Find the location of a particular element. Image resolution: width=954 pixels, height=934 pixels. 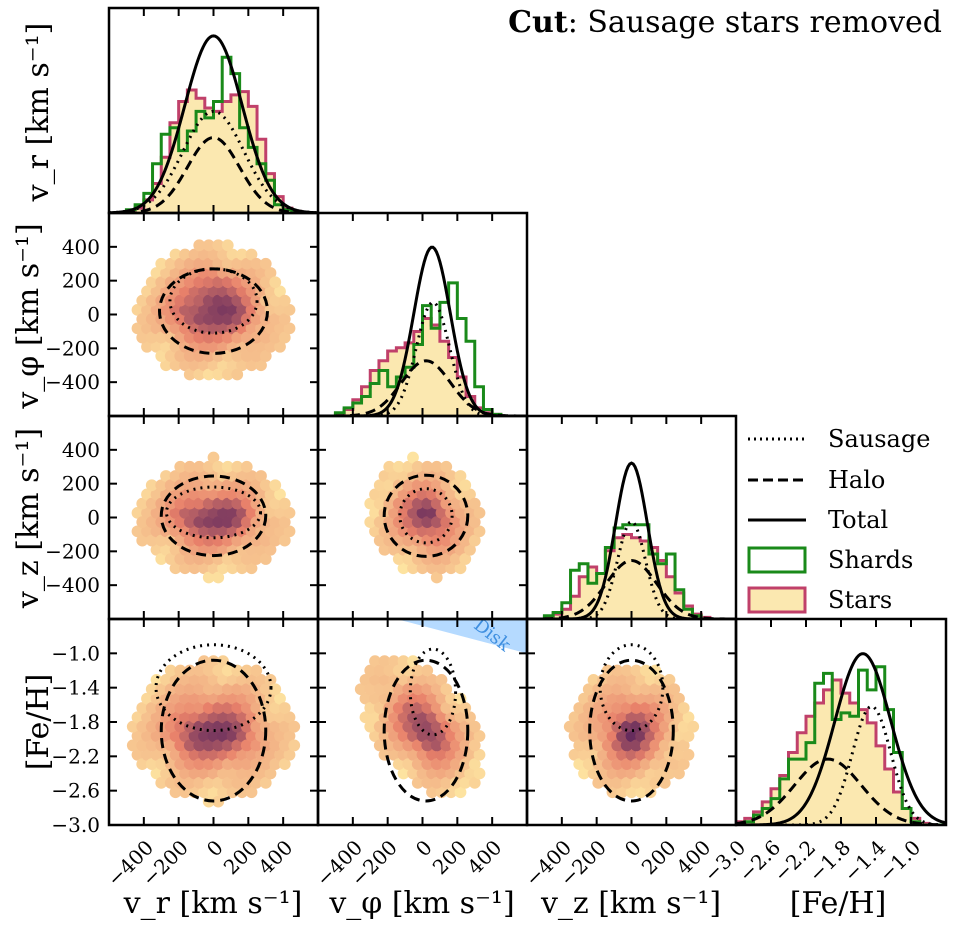

shards-hist is located at coordinates (422, 348).